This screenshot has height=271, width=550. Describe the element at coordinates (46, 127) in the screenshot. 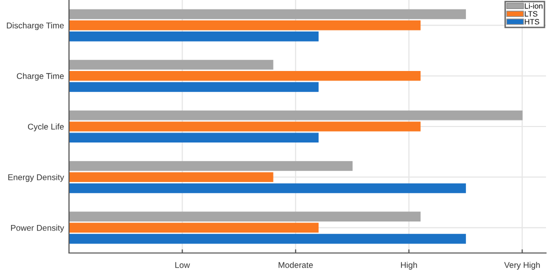

I see `y-tick-label: Cycle Life` at that location.